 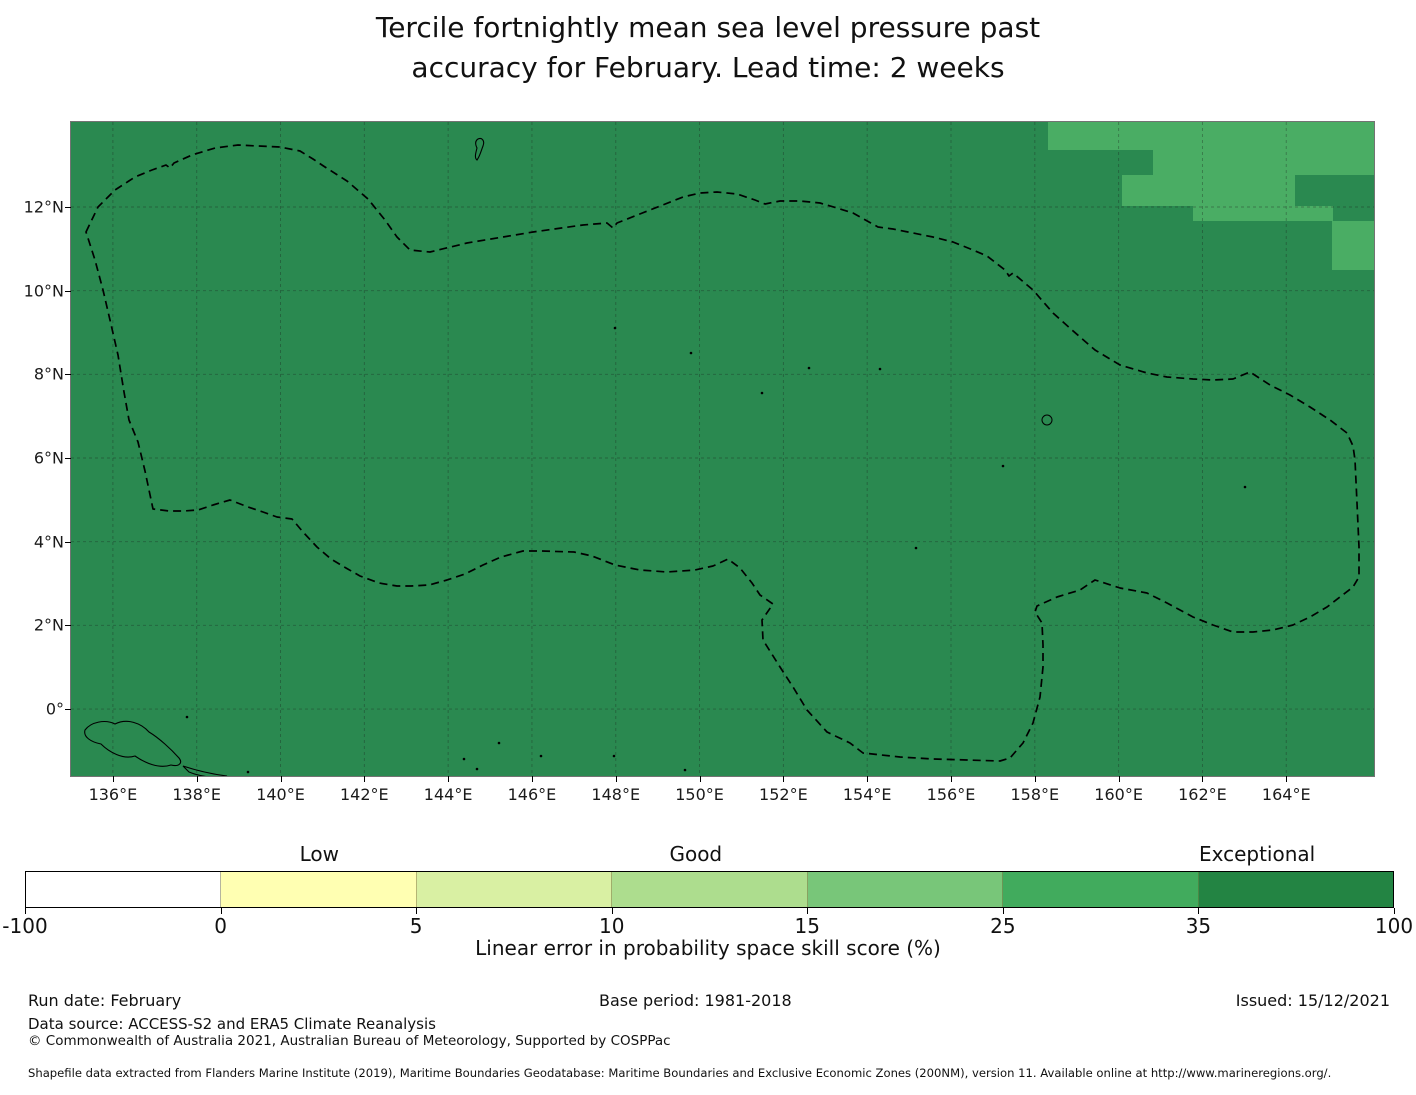 I want to click on colorbar-tick-label: 15, so click(x=807, y=926).